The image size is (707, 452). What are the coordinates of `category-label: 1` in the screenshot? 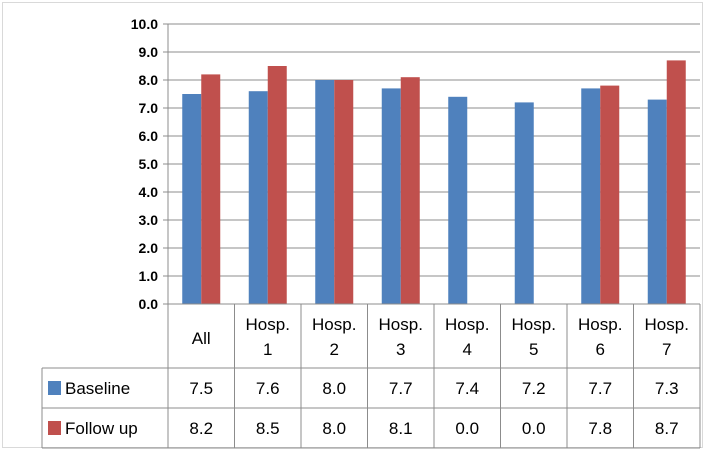 It's located at (267, 349).